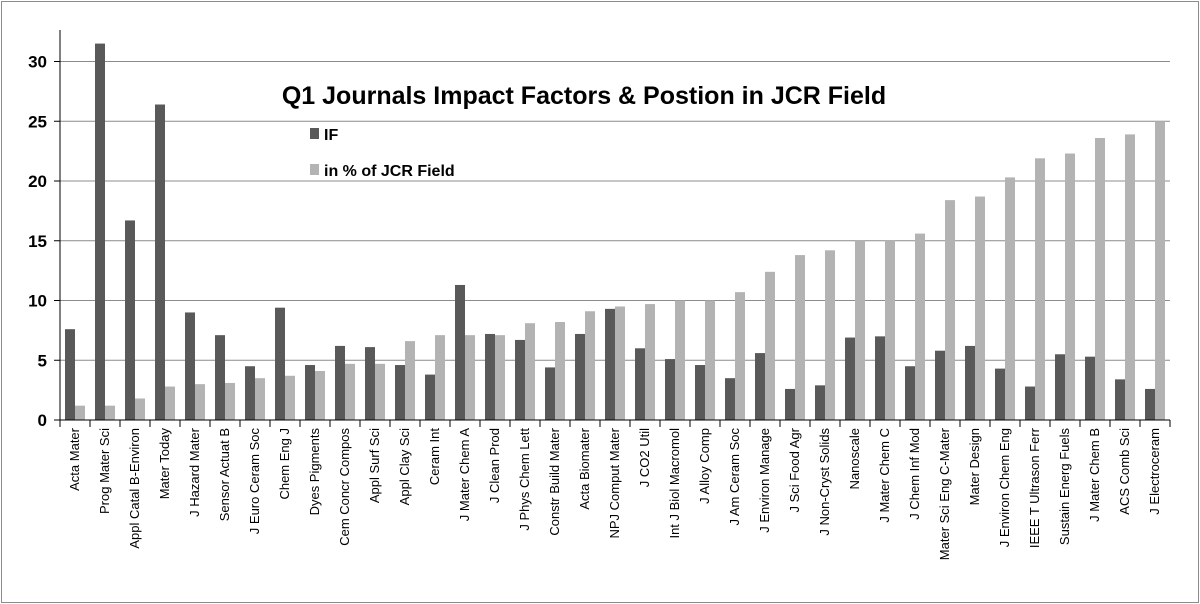 The image size is (1200, 604). Describe the element at coordinates (764, 480) in the screenshot. I see `x-category-label: J Environ Manage` at that location.